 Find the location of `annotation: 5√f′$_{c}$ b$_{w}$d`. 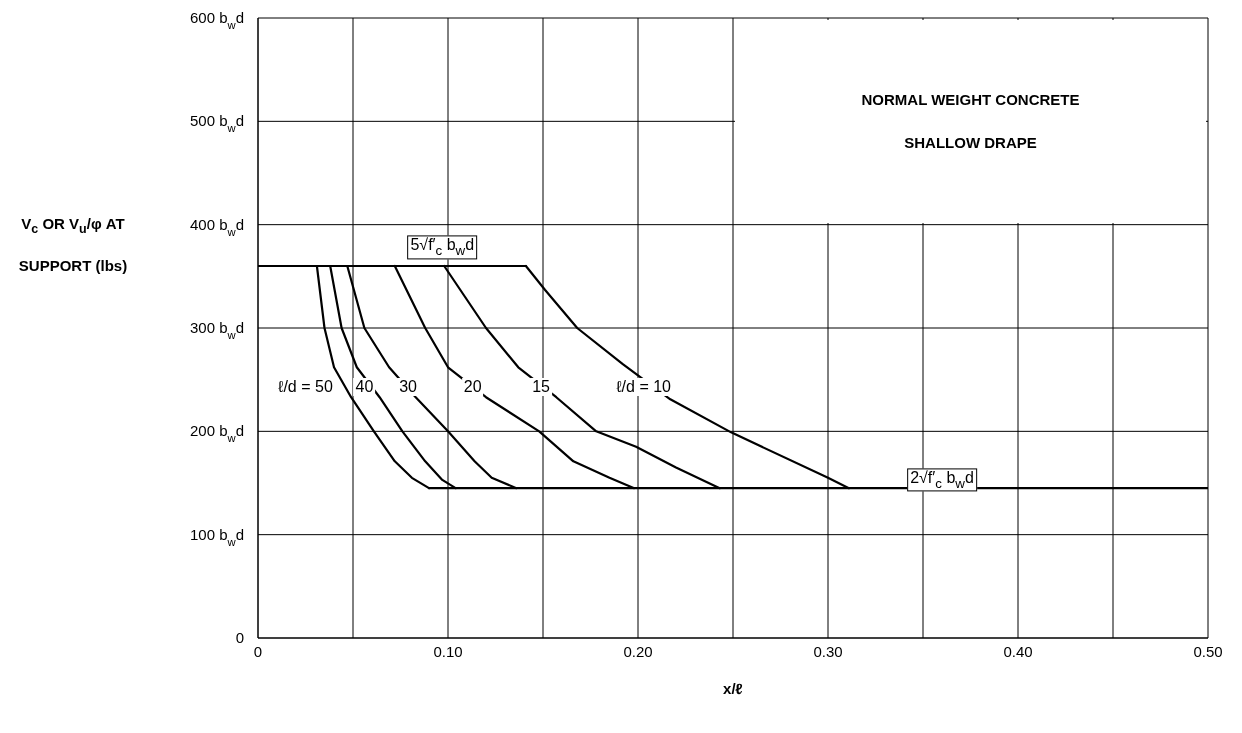

annotation: 5√f′$_{c}$ b$_{w}$d is located at coordinates (442, 247).